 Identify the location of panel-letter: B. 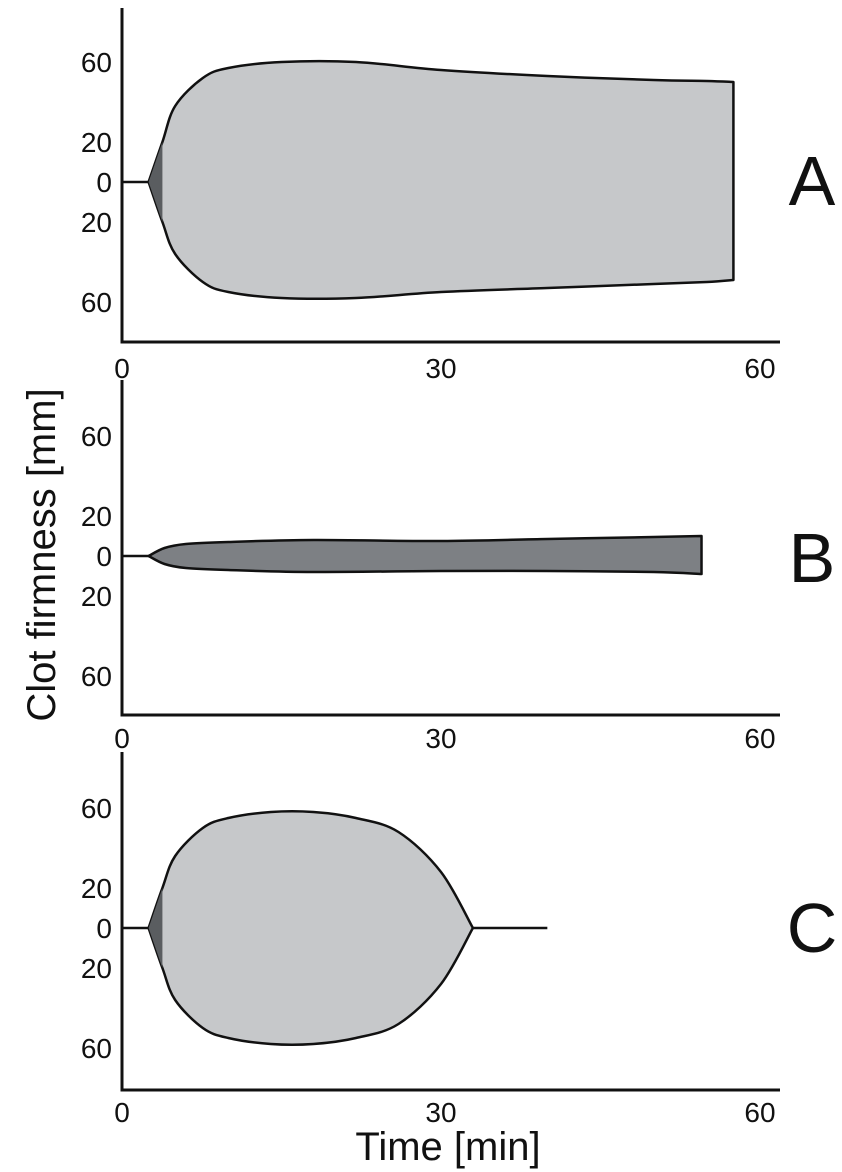
(812, 558).